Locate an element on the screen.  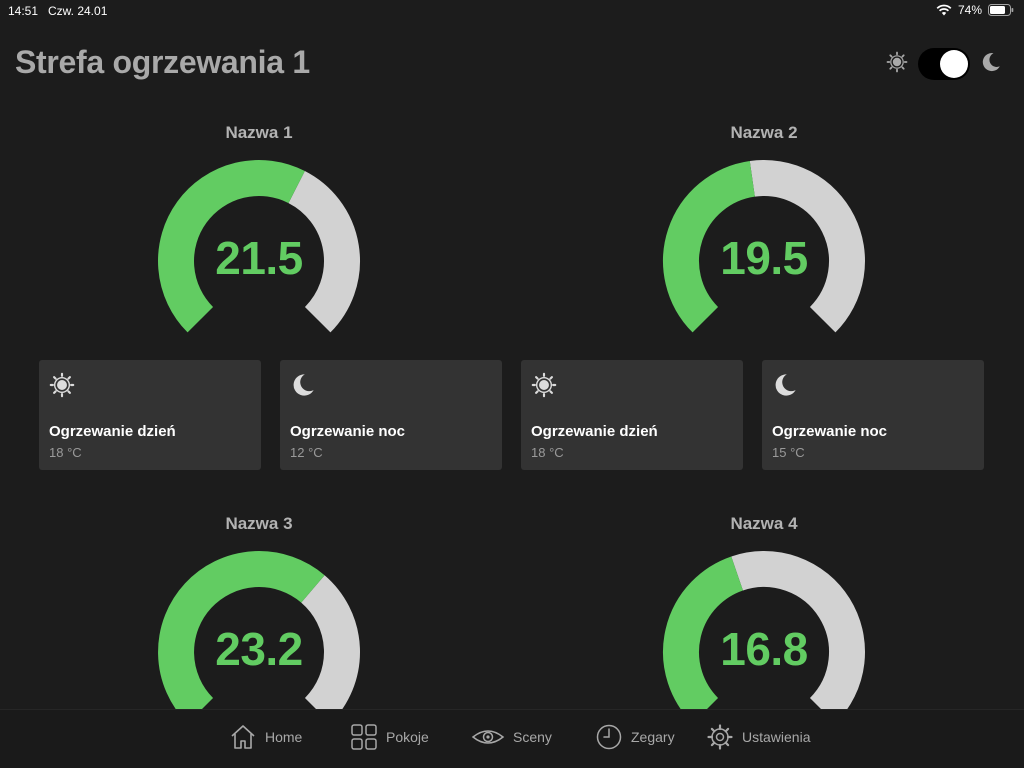
eye-icon is located at coordinates (488, 737).